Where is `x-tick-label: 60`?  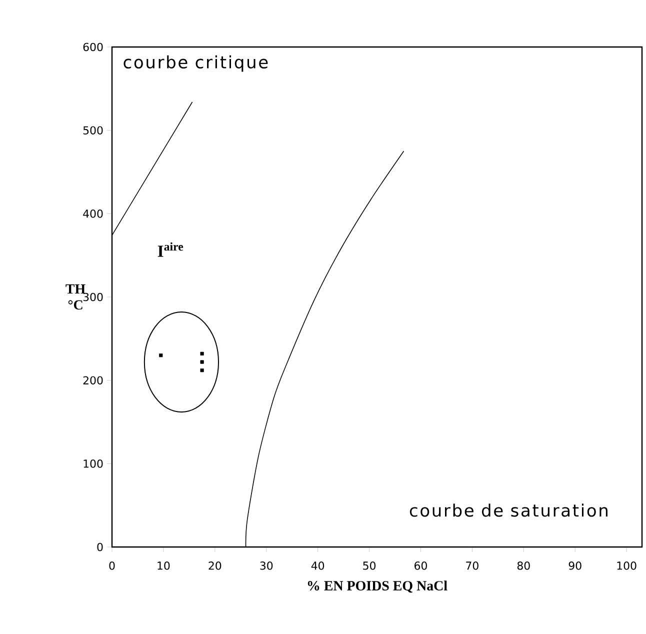 x-tick-label: 60 is located at coordinates (420, 566).